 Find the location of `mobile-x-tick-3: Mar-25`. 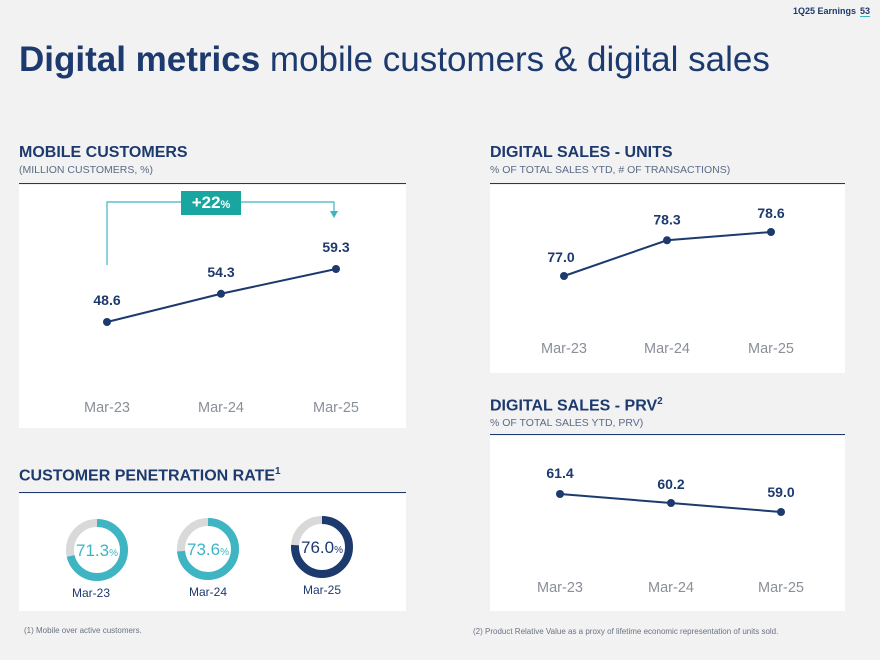

mobile-x-tick-3: Mar-25 is located at coordinates (336, 408).